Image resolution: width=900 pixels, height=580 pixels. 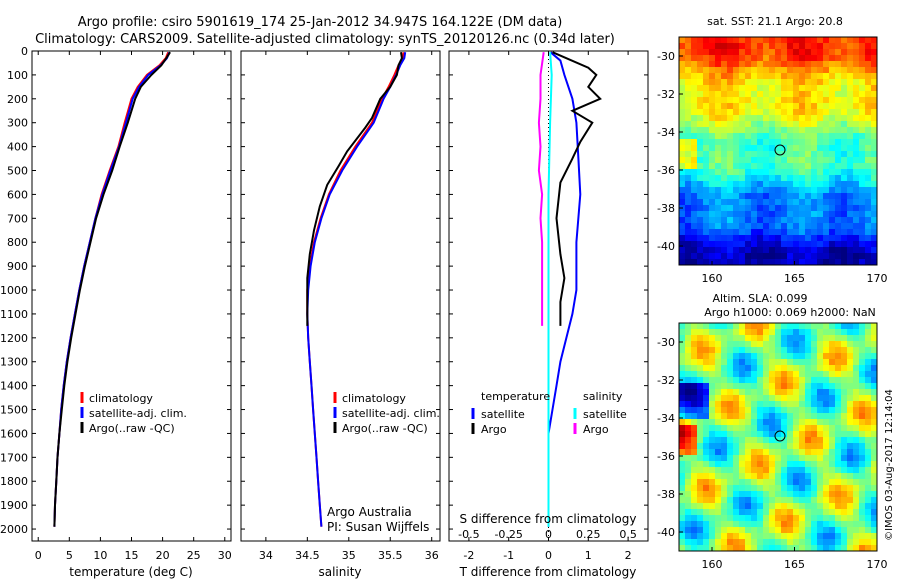 I want to click on pi-note: PI: Susan Wijffels, so click(x=378, y=527).